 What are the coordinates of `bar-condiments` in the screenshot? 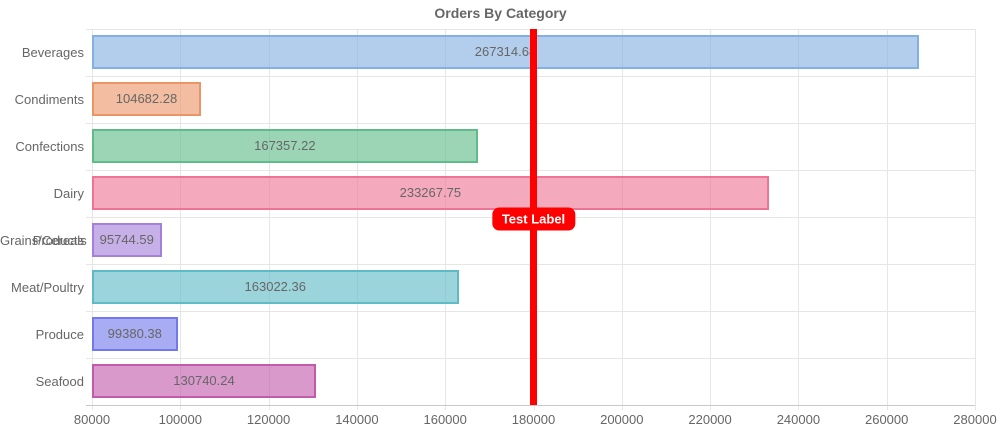 It's located at (146, 99).